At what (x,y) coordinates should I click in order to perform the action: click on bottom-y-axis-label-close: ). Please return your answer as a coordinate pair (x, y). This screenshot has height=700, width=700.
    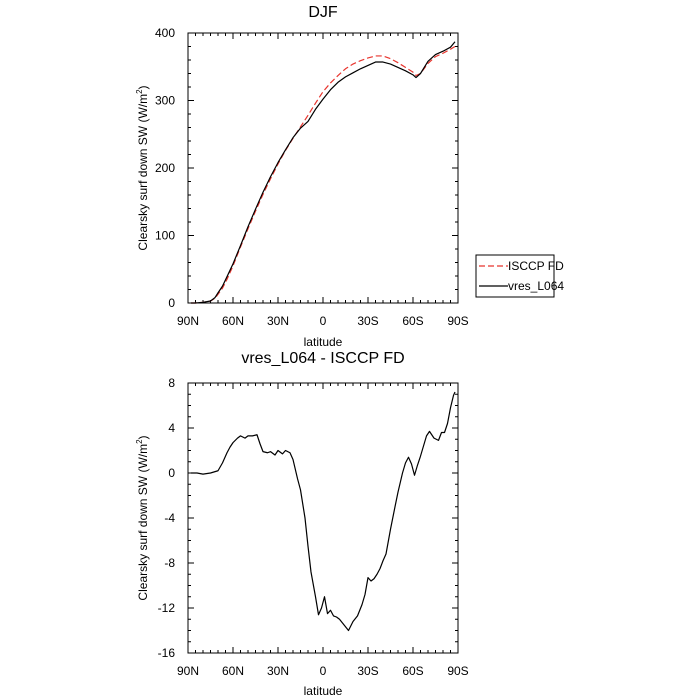
    Looking at the image, I should click on (143, 437).